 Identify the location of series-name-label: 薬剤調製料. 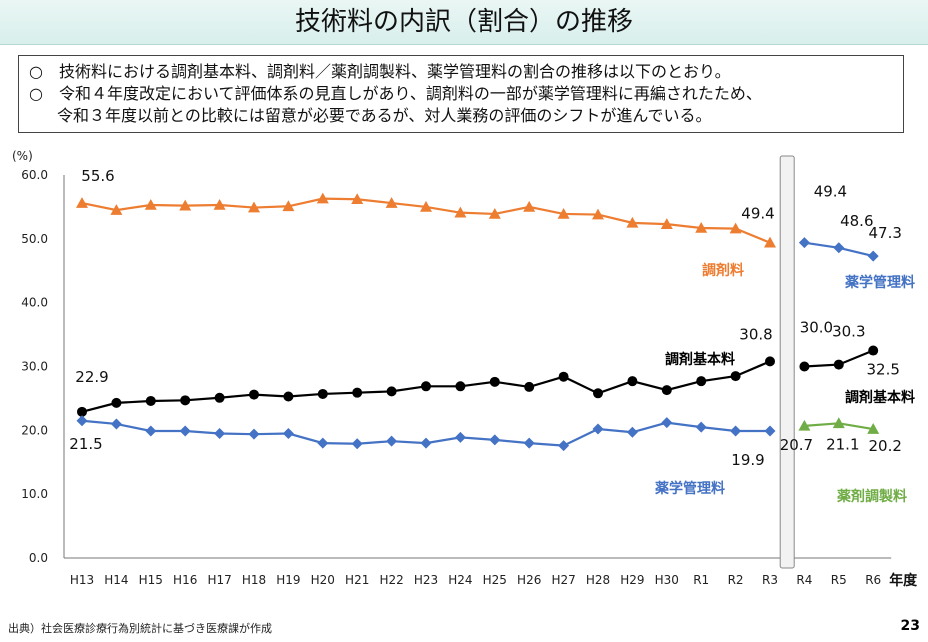
(872, 496).